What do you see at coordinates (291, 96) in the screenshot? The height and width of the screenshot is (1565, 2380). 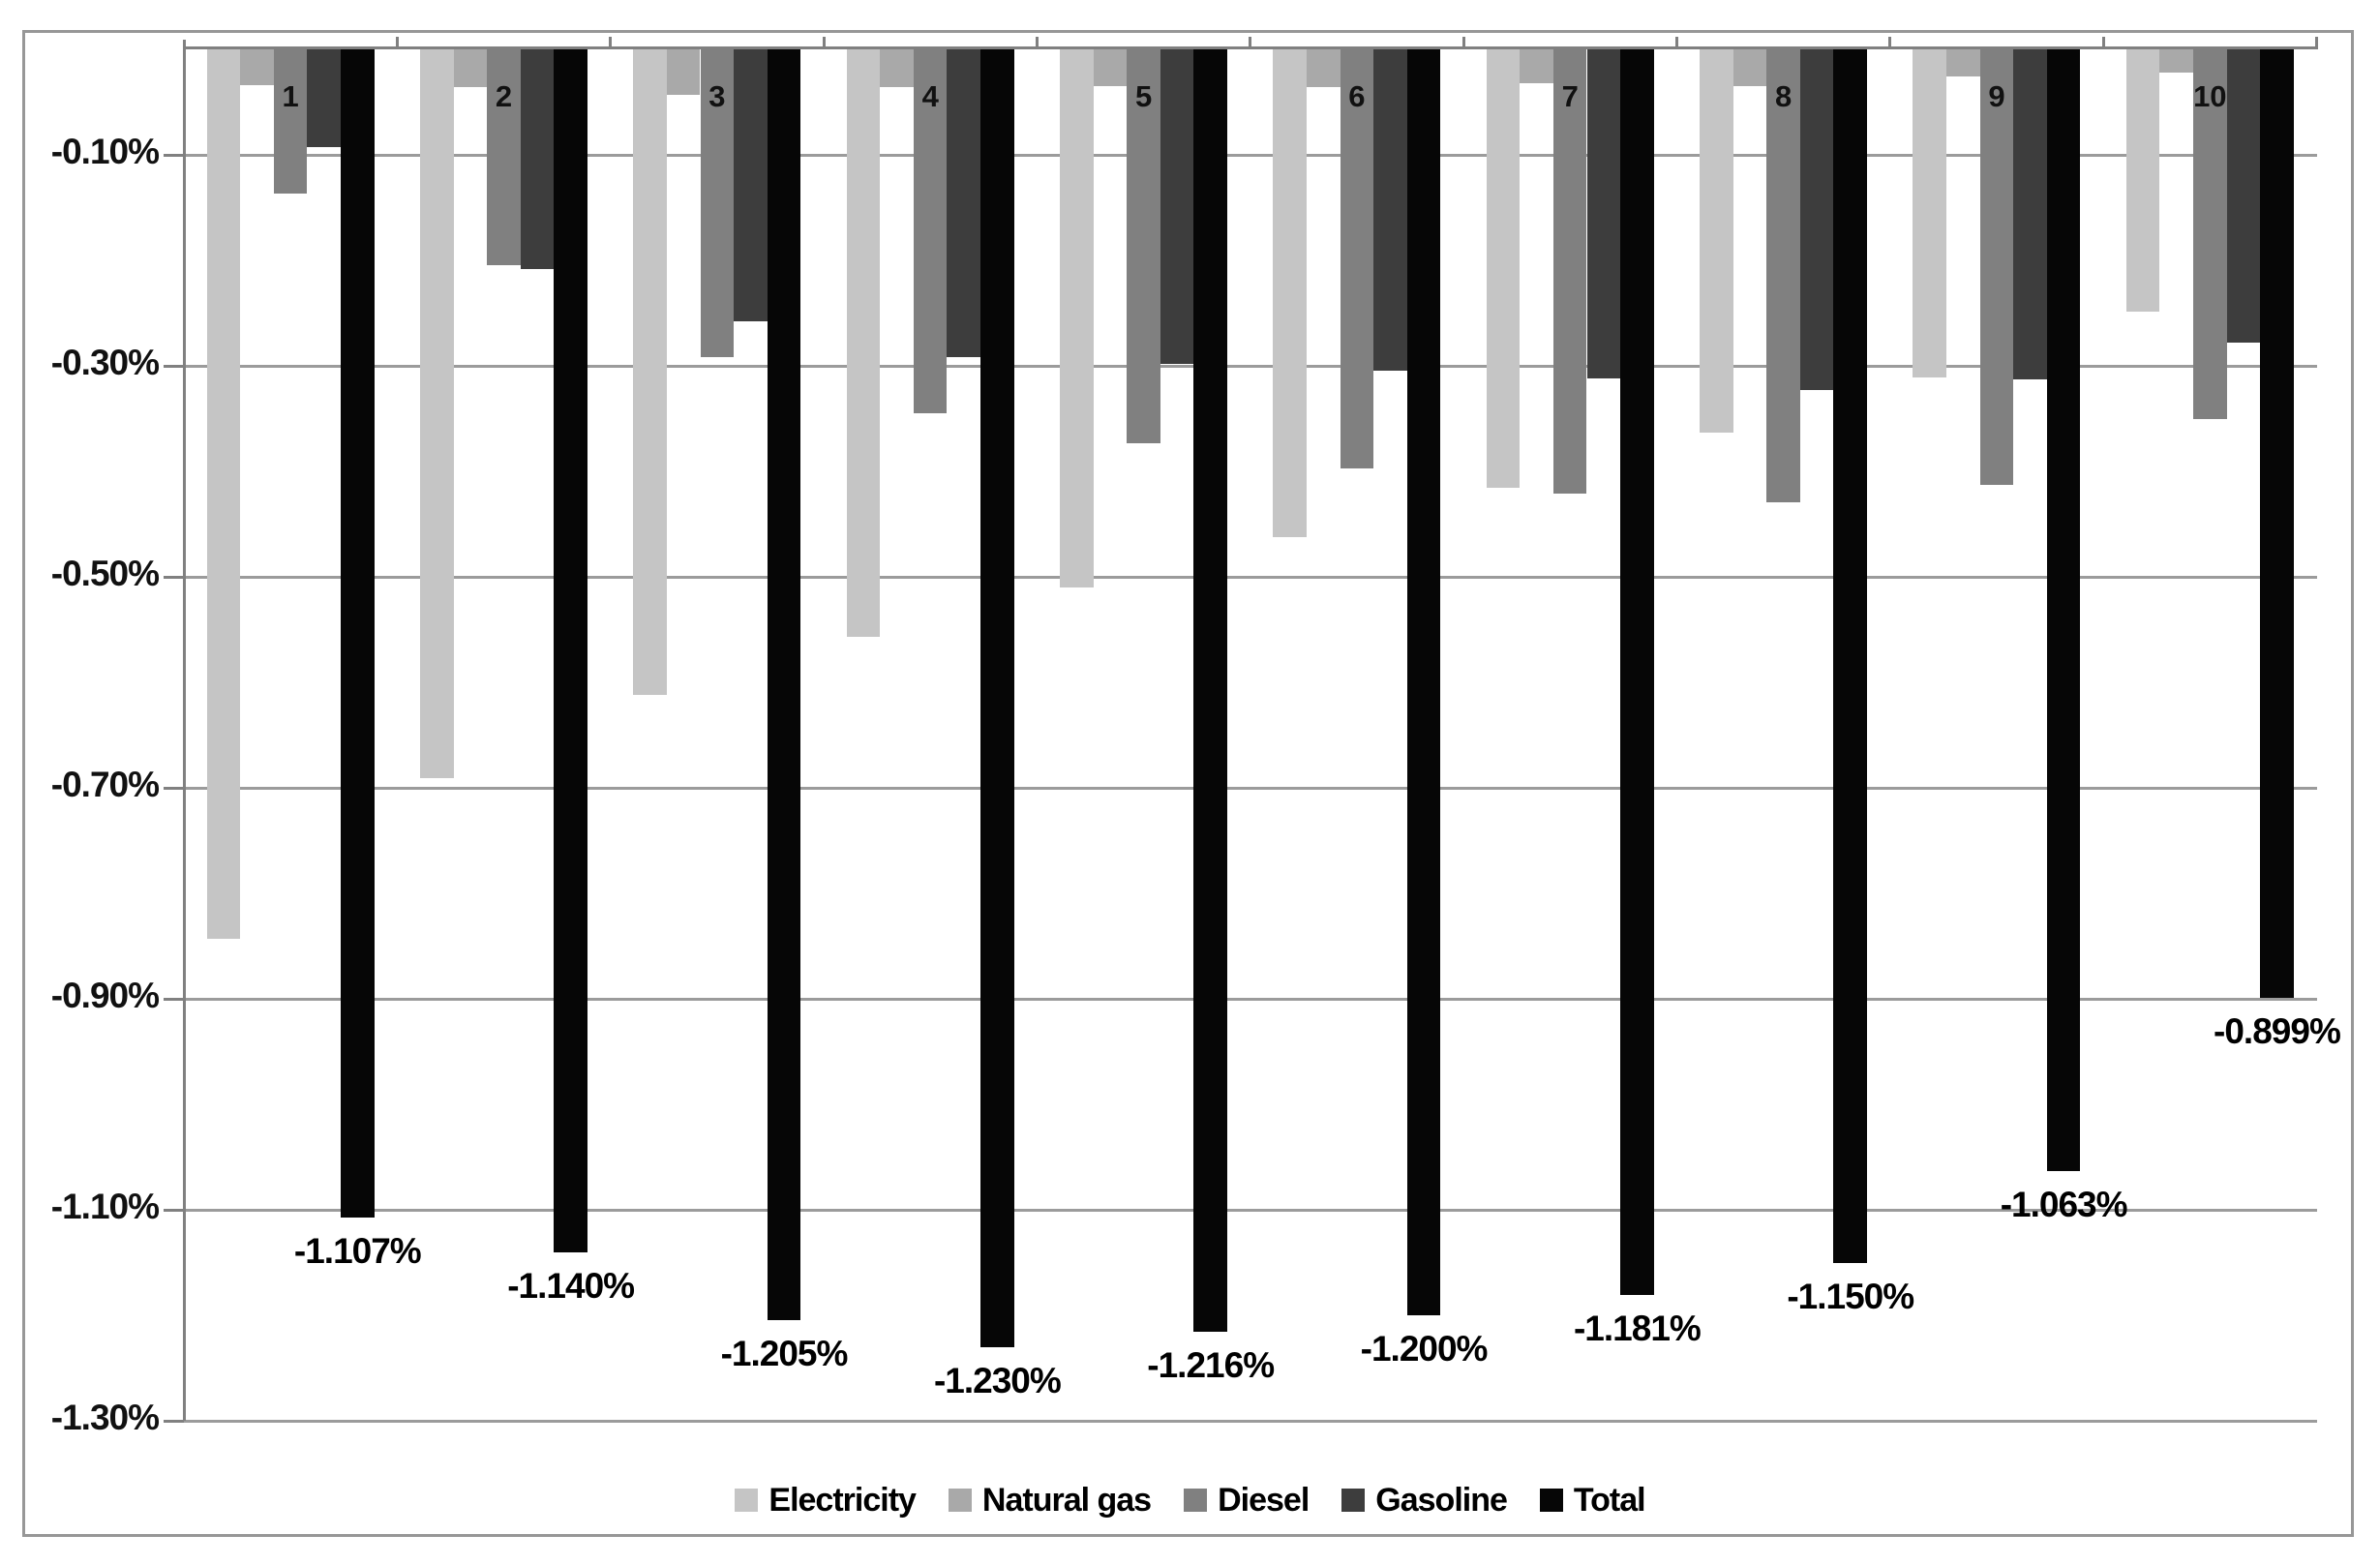 I see `group-label: 1` at bounding box center [291, 96].